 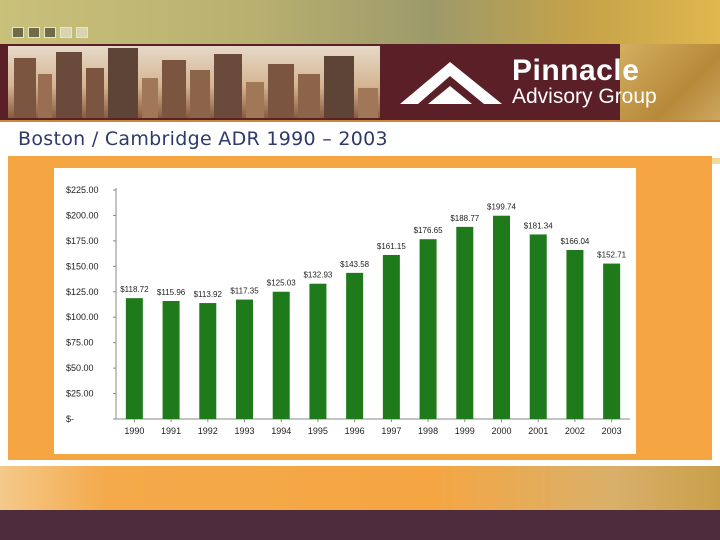 I want to click on slide-title: Boston / Cambridge ADR 1990 – 2003, so click(x=203, y=139).